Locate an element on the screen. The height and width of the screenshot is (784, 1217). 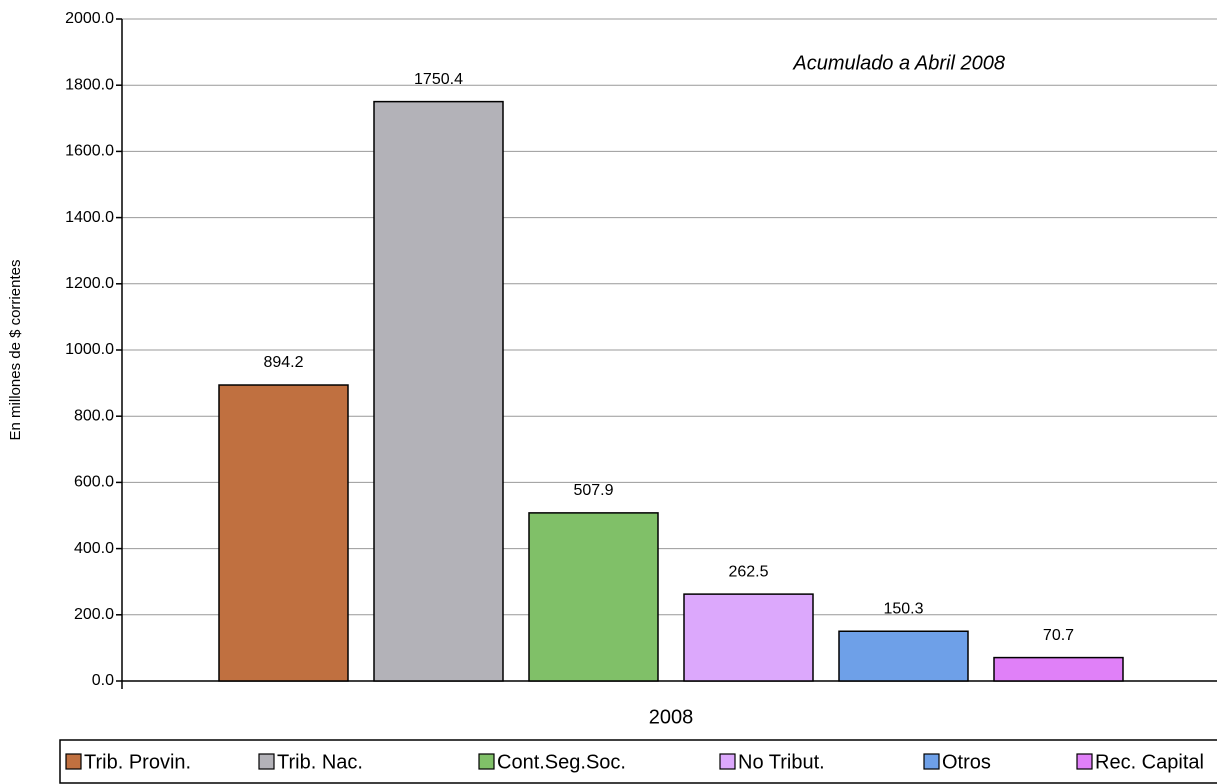
legend-label: Trib. Provin. is located at coordinates (137, 762).